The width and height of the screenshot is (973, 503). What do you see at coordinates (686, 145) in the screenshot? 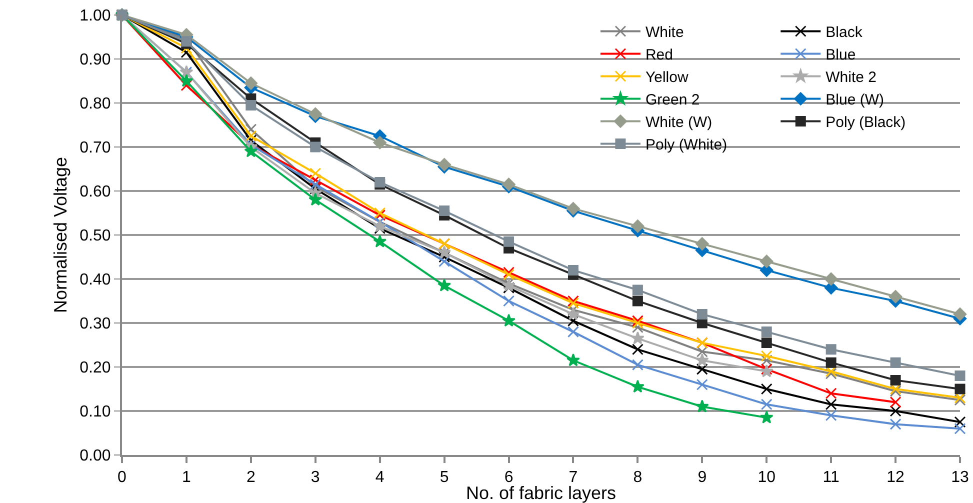
I see `legend-label: Poly (White)` at bounding box center [686, 145].